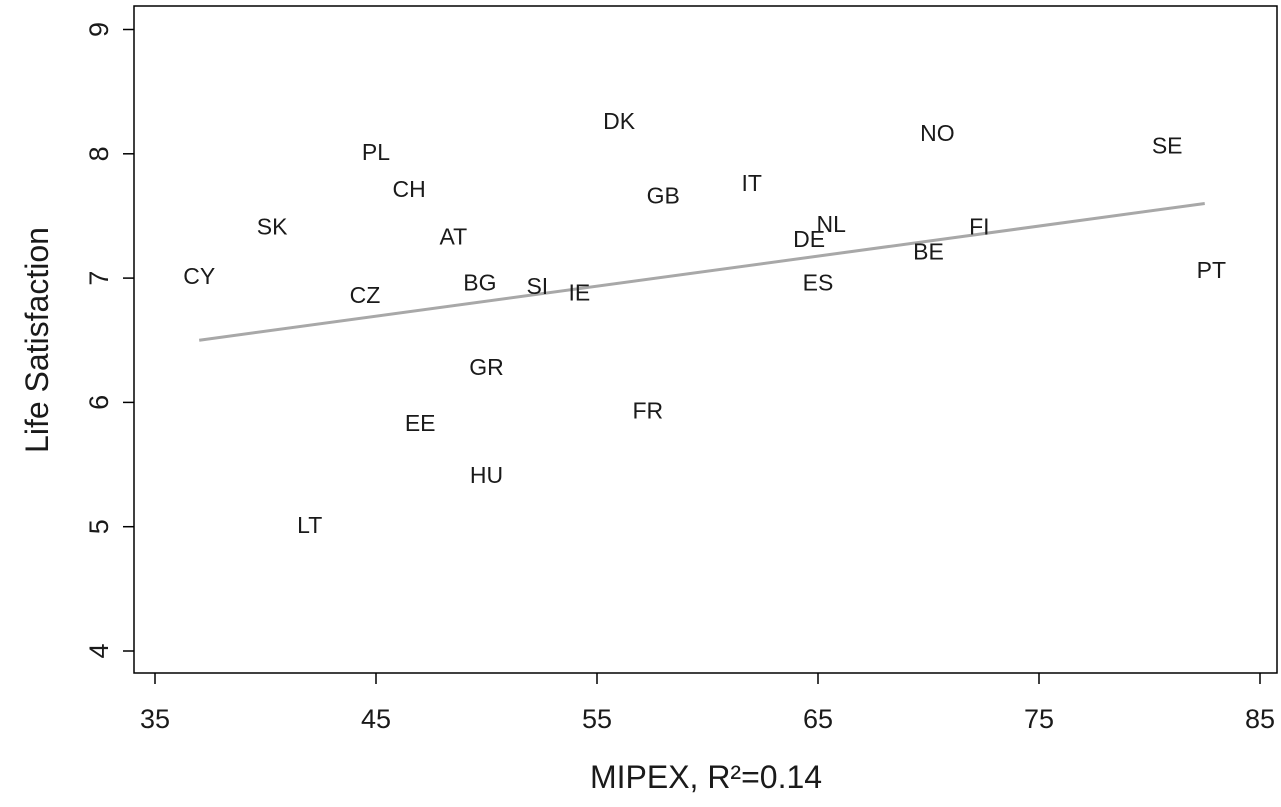  Describe the element at coordinates (928, 251) in the screenshot. I see `point-label-be: BE` at that location.